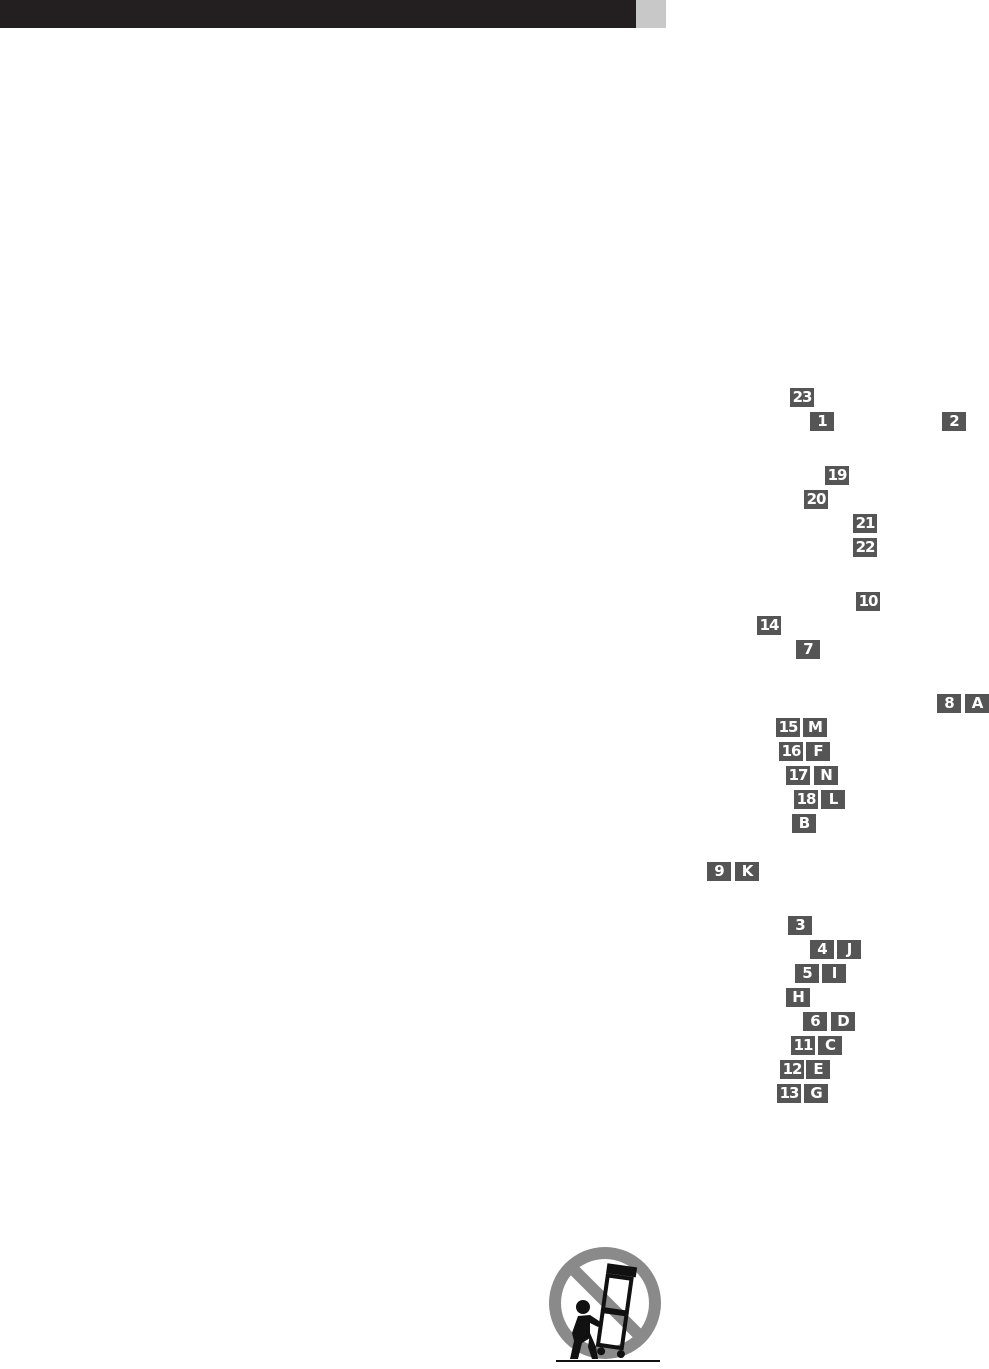 This screenshot has height=1369, width=989. Describe the element at coordinates (803, 1045) in the screenshot. I see `callout-badge: 11` at that location.